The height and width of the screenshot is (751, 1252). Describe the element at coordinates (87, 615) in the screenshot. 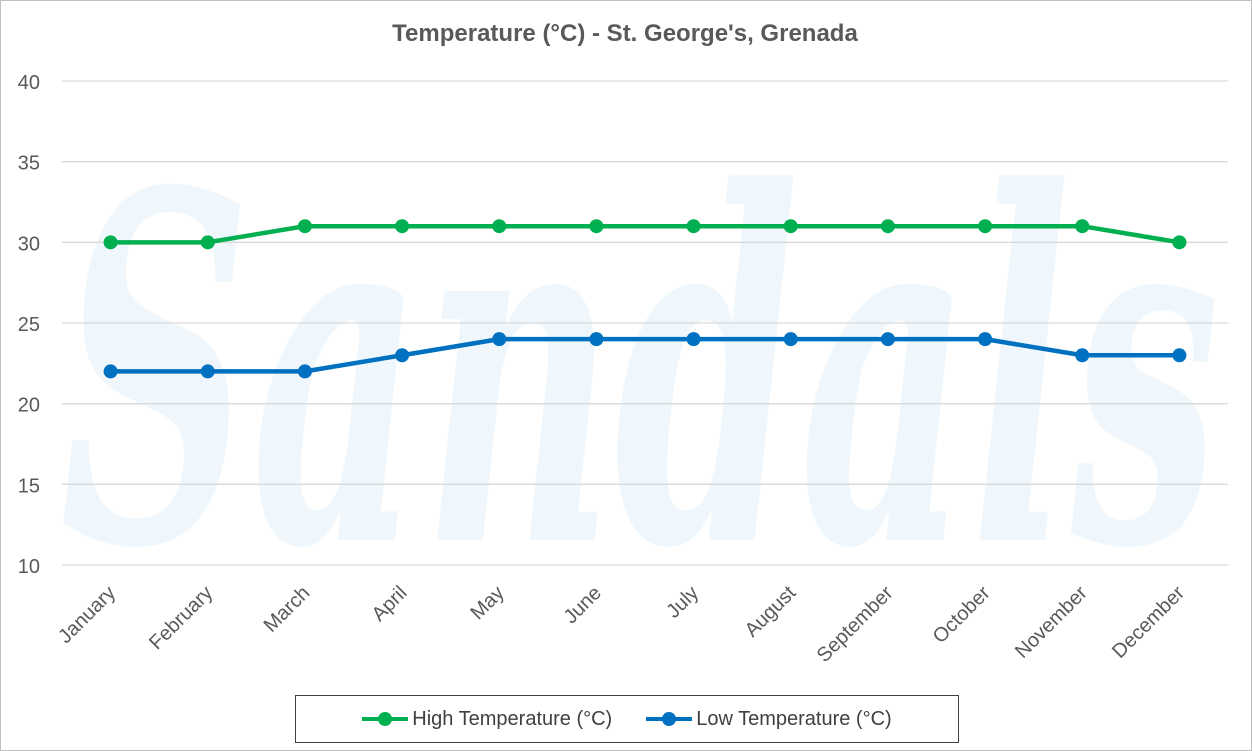

I see `x-tick-label: January` at that location.